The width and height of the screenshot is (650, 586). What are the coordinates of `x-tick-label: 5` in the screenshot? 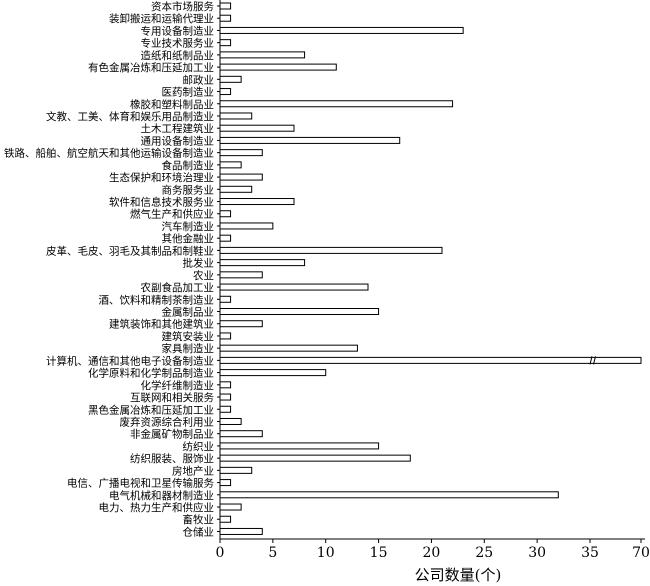 It's located at (272, 553).